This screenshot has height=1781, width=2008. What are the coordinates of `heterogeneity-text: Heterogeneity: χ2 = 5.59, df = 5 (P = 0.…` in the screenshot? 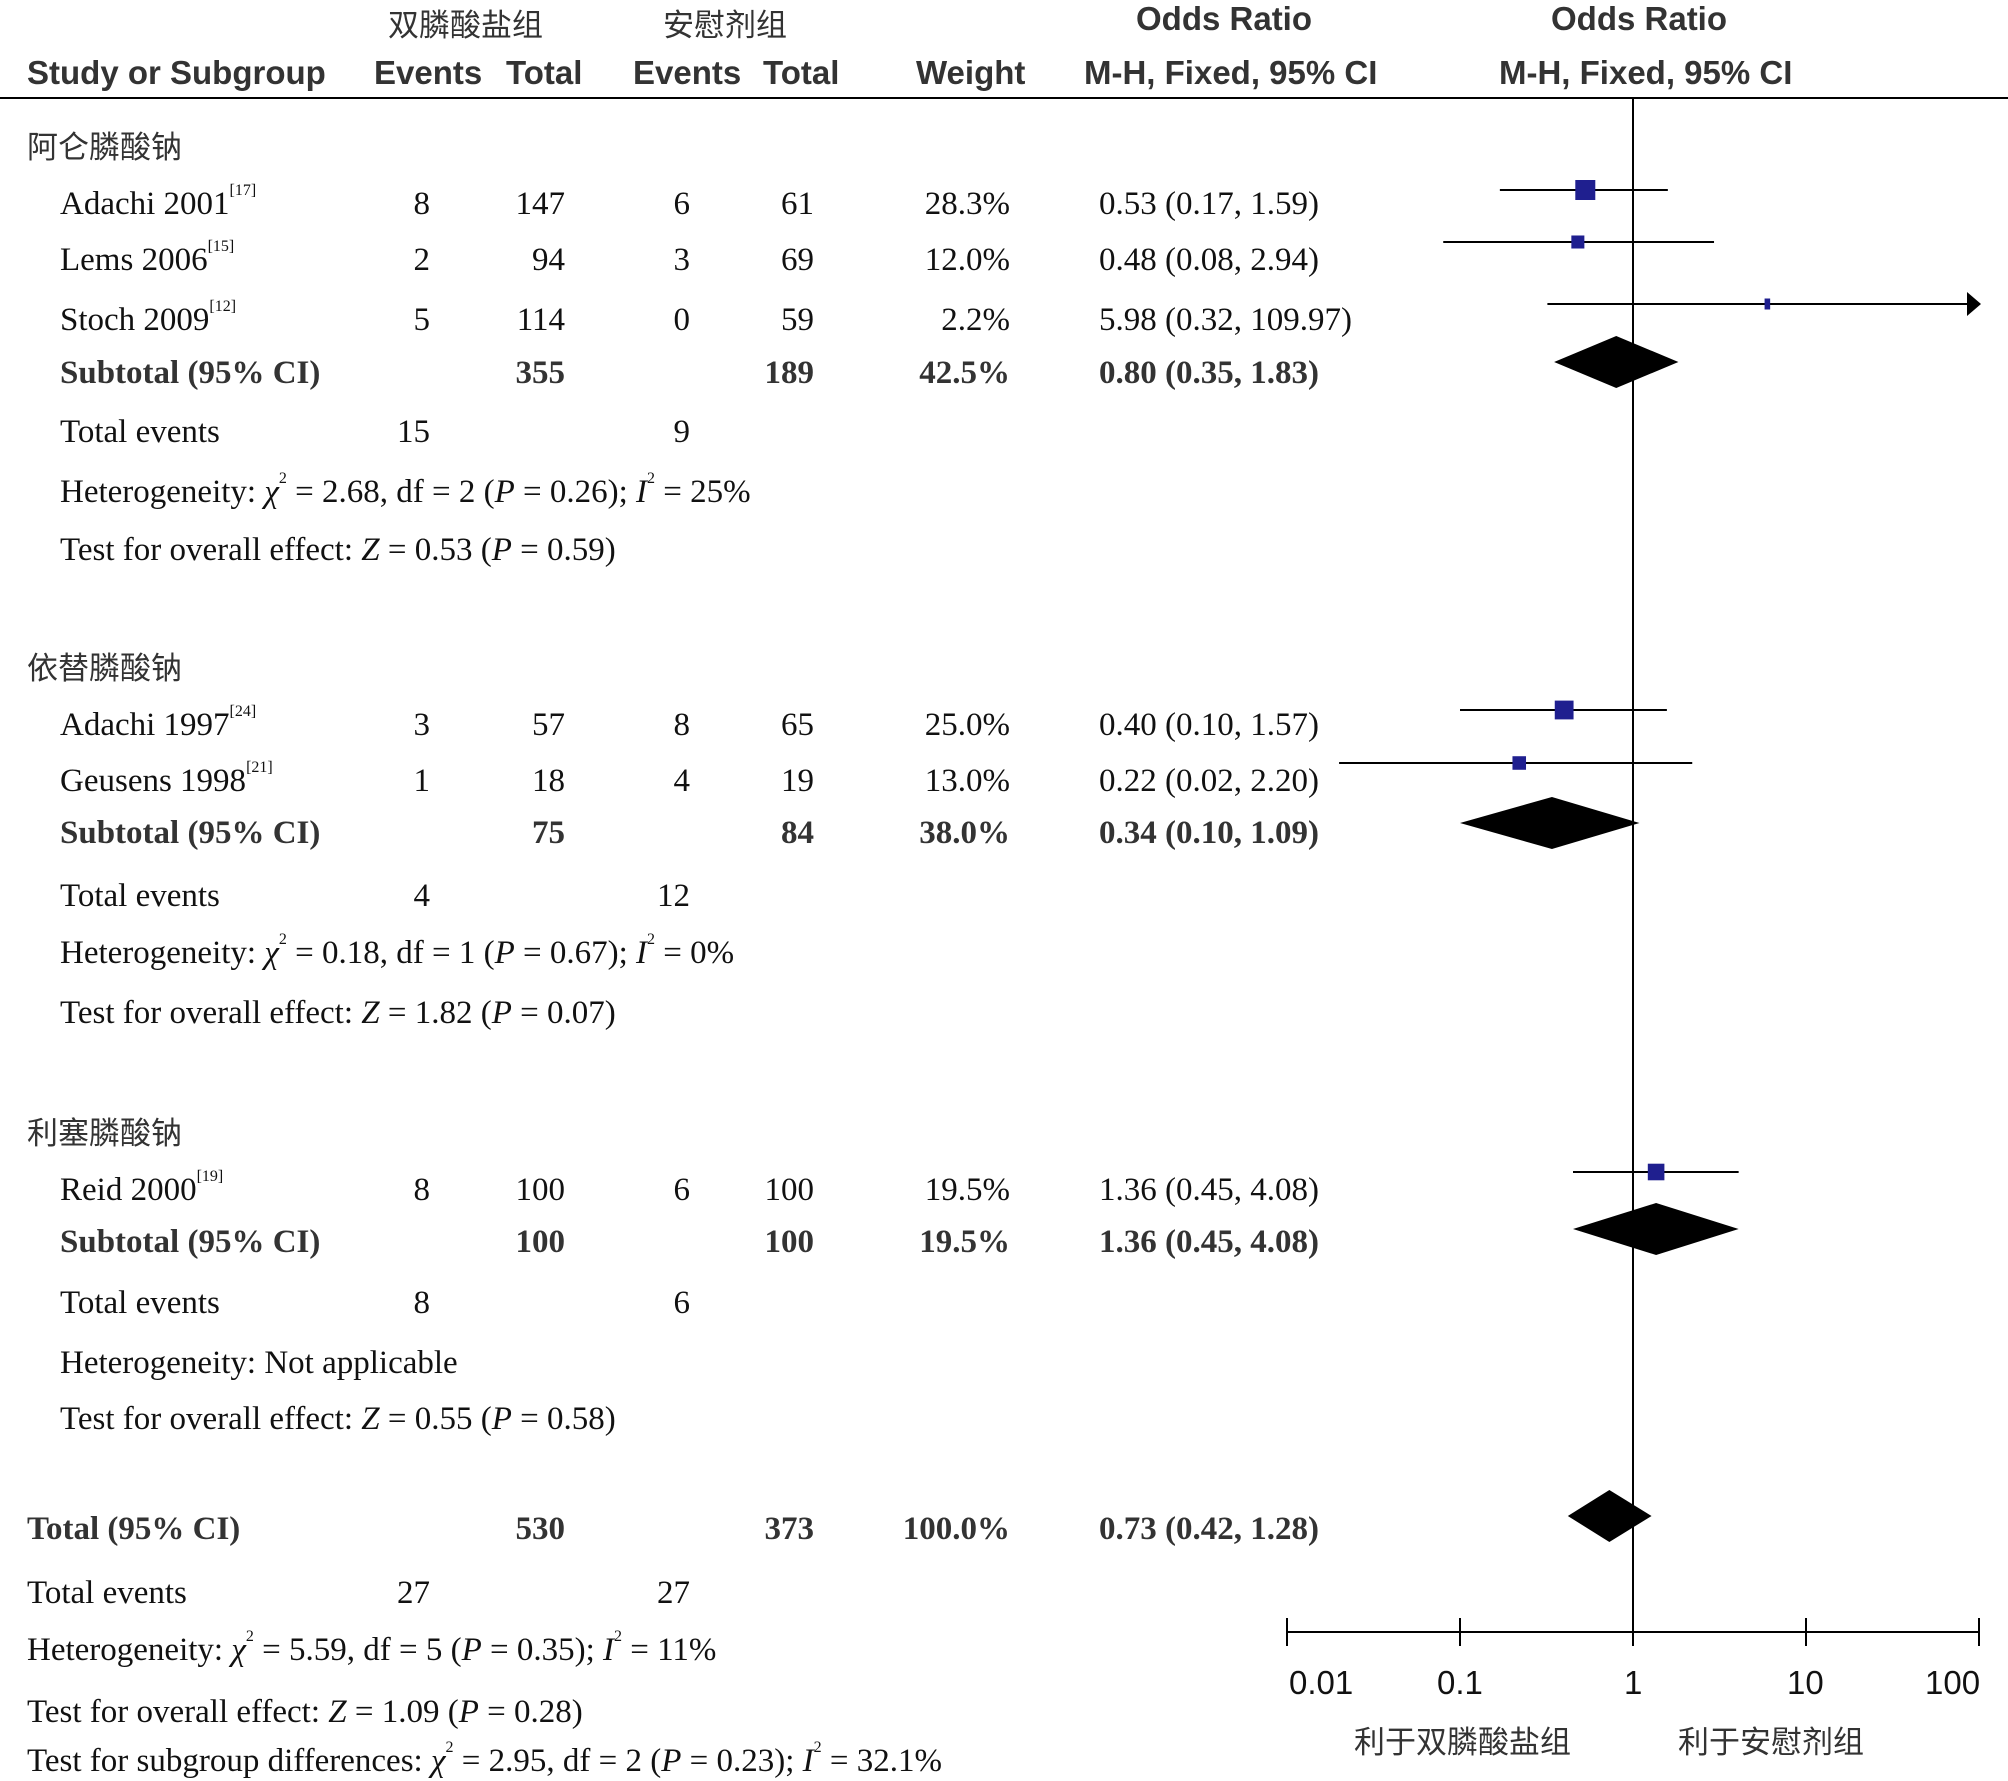 It's located at (372, 1648).